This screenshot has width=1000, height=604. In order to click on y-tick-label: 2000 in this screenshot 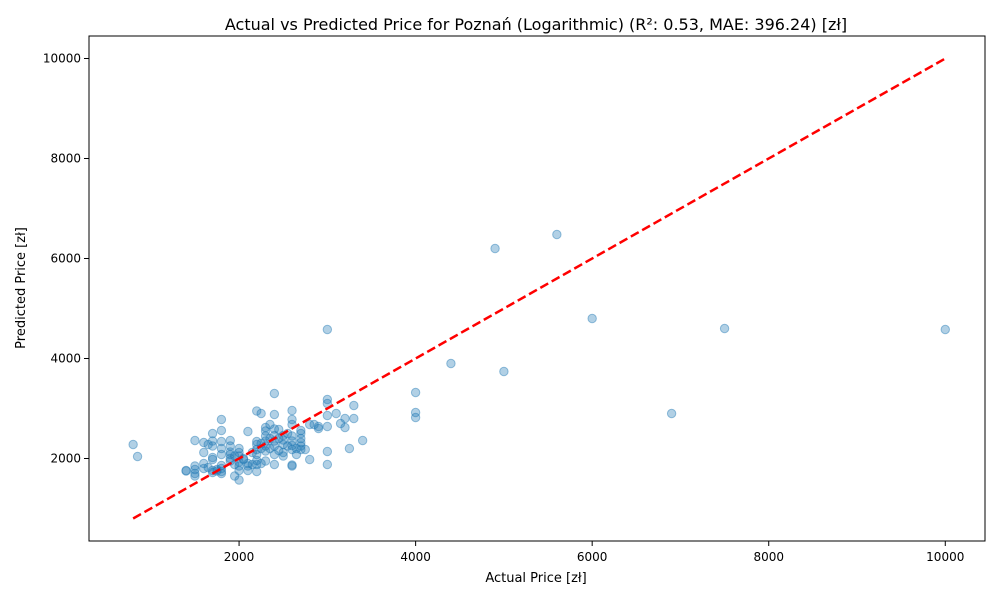, I will do `click(65, 459)`.